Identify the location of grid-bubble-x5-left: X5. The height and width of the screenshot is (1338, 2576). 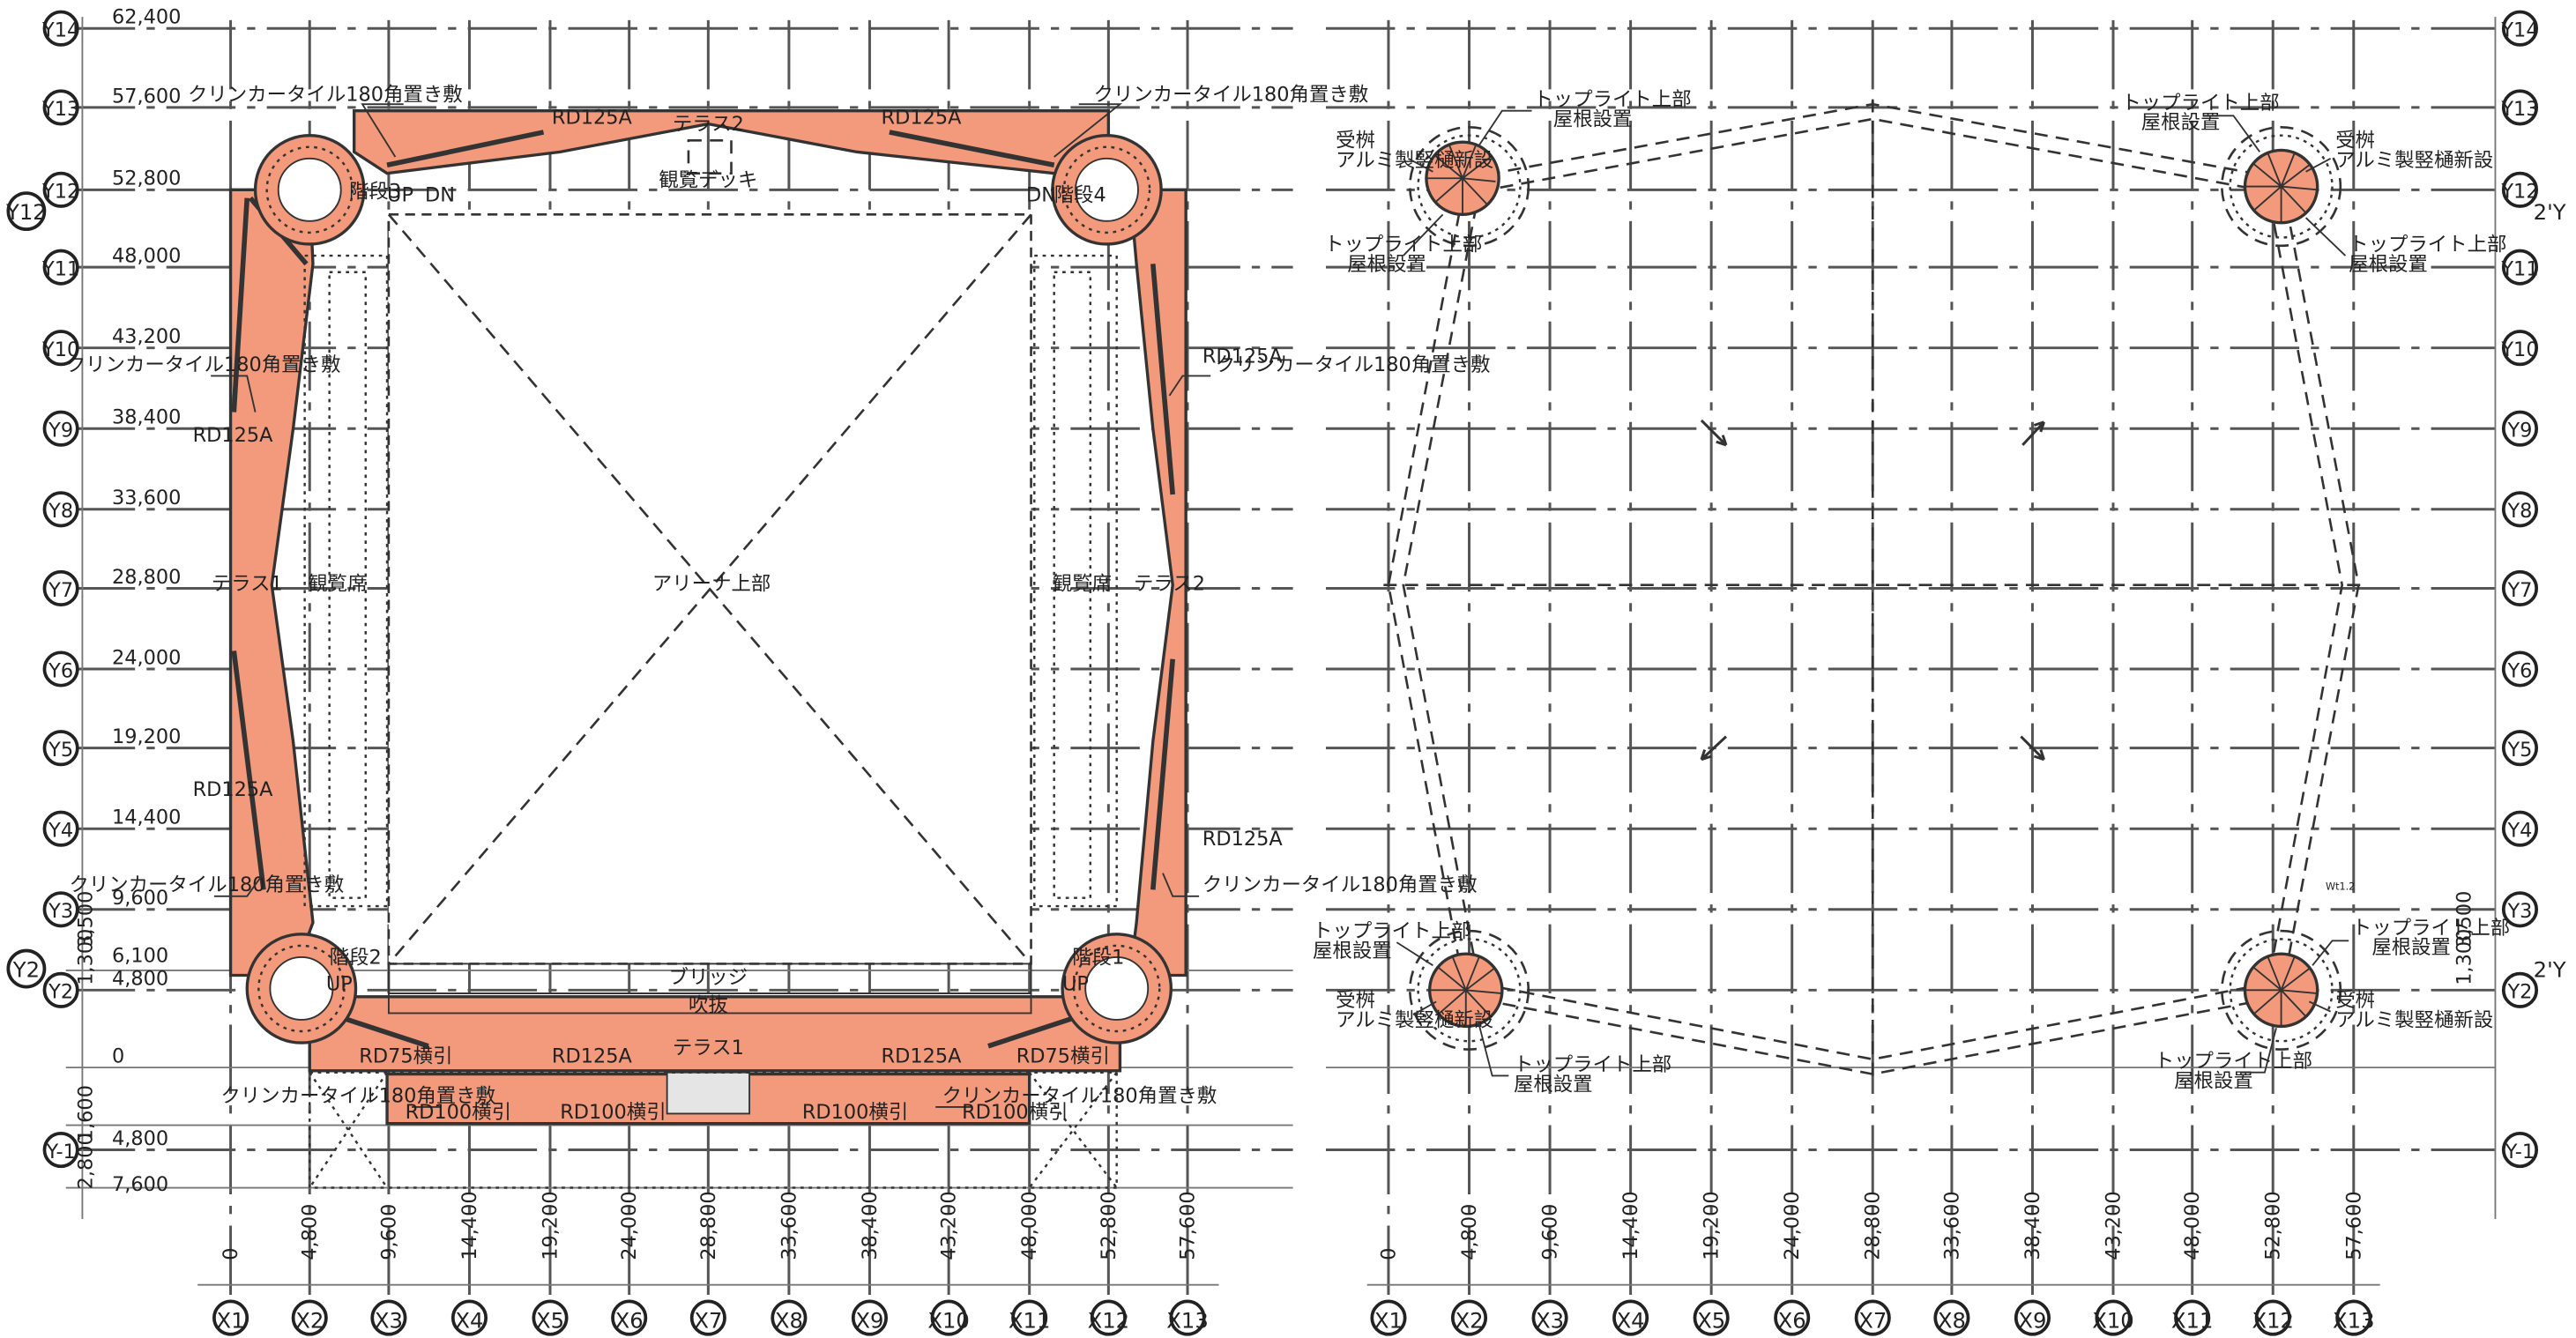
(550, 1317).